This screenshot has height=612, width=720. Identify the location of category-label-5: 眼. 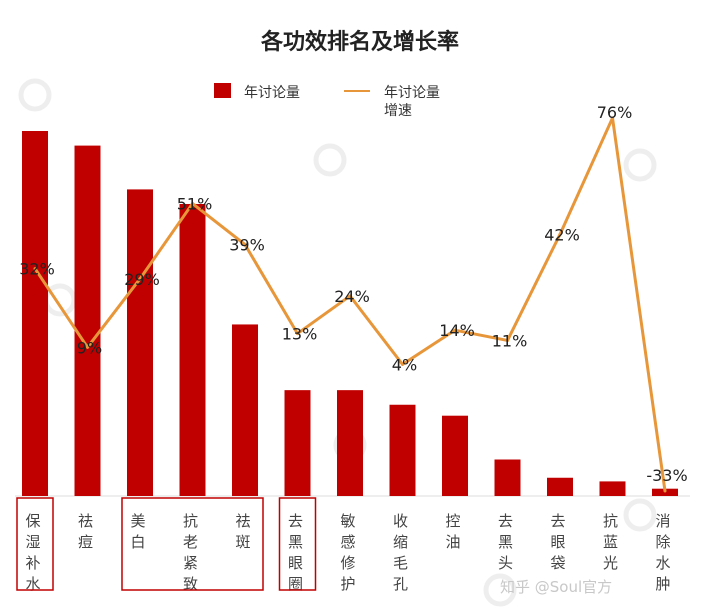
(295, 563).